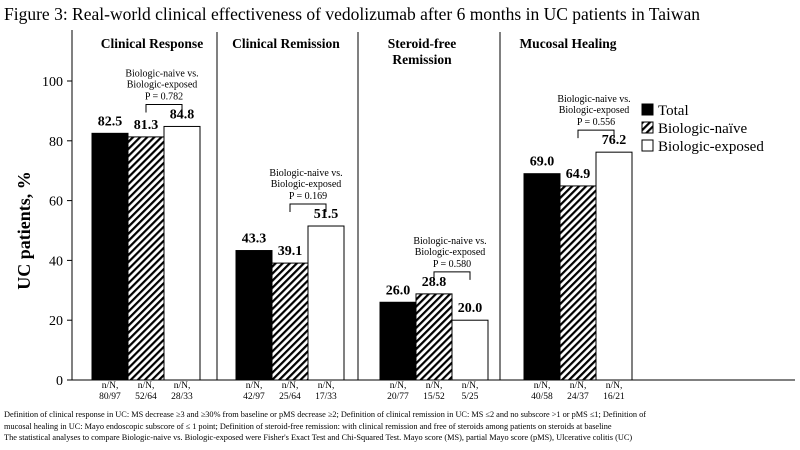 This screenshot has height=450, width=800. Describe the element at coordinates (110, 121) in the screenshot. I see `data-label: 82.5` at that location.